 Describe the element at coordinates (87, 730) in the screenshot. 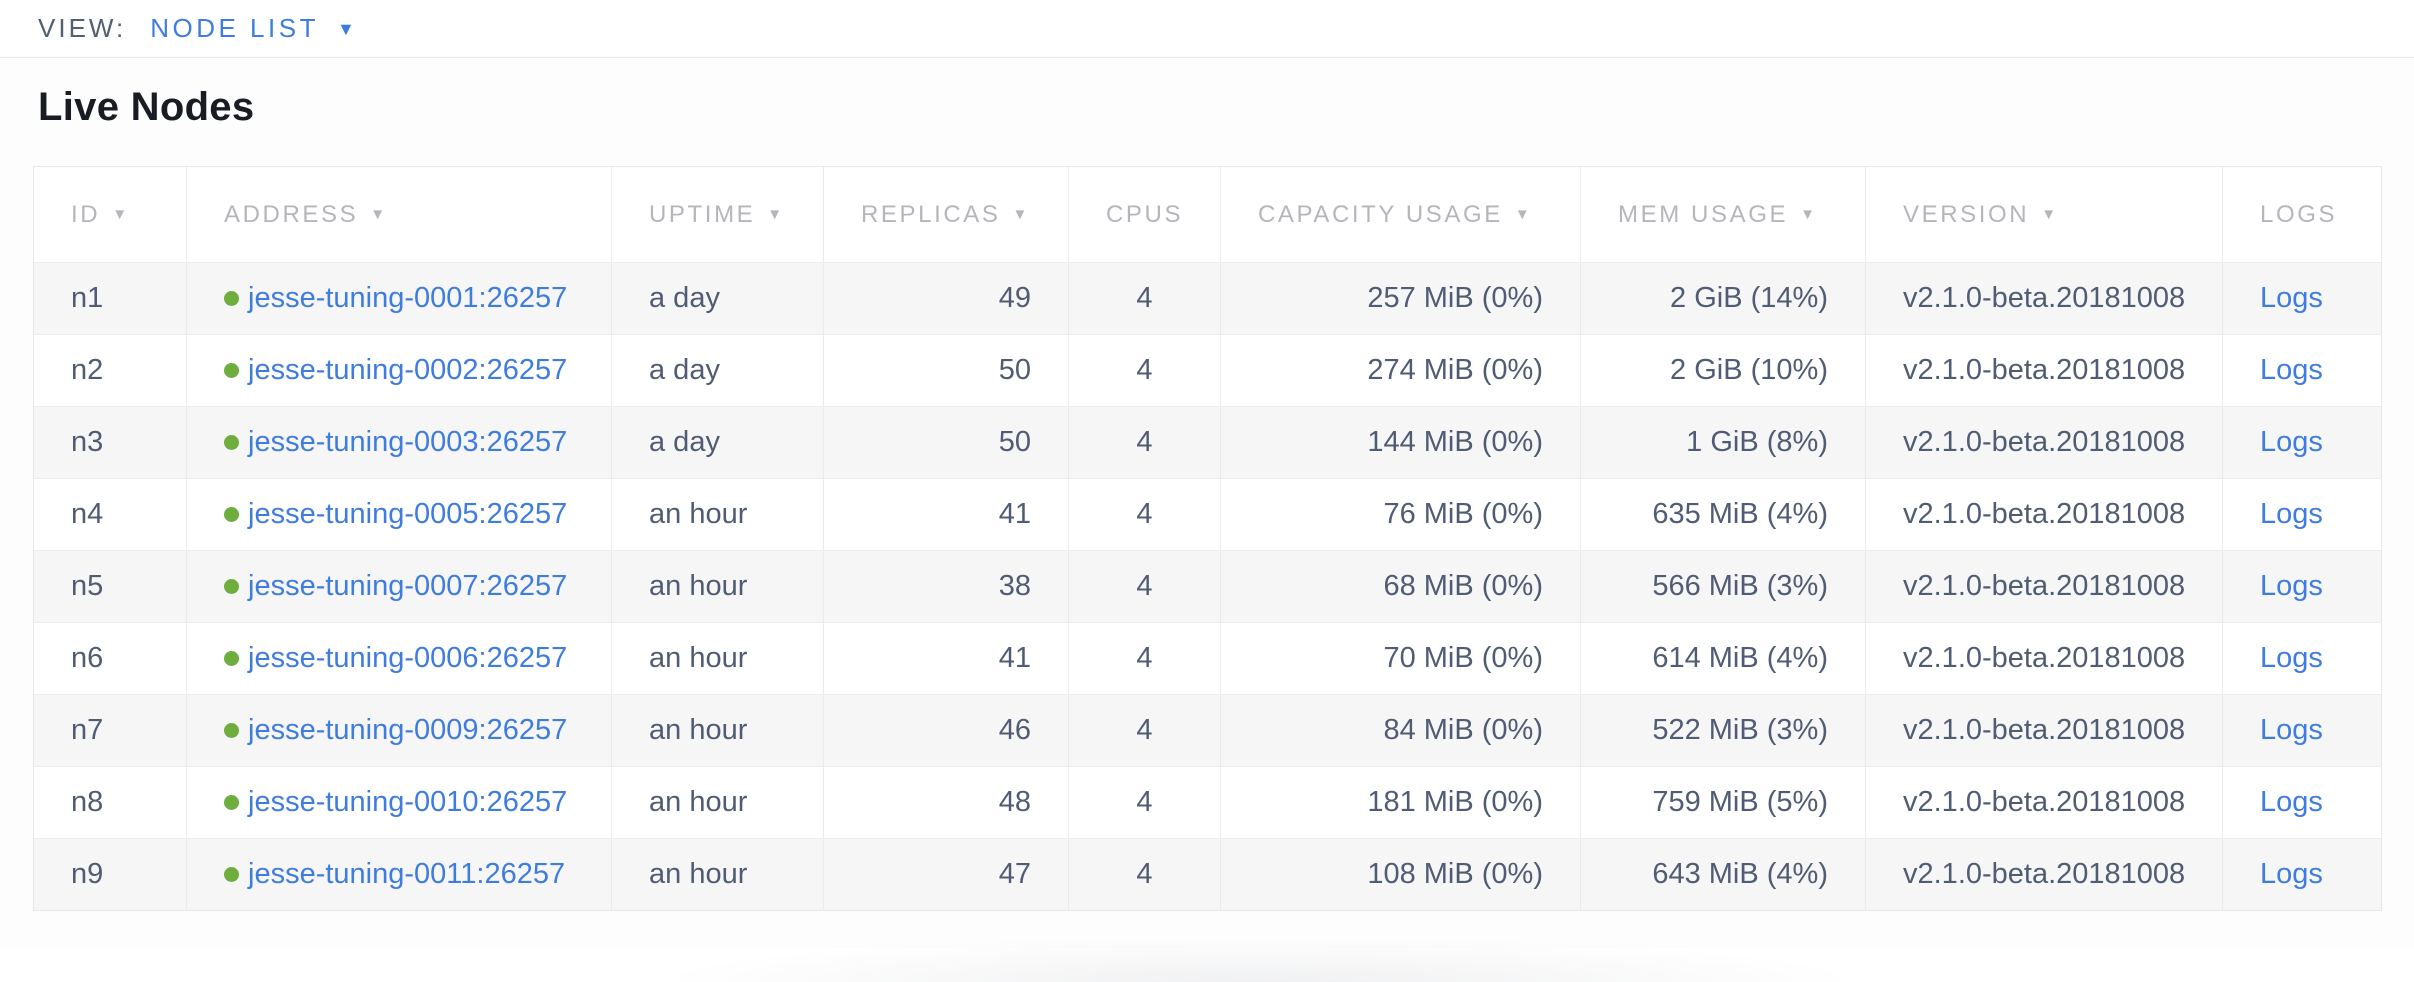

I see `cell-value: n7` at that location.